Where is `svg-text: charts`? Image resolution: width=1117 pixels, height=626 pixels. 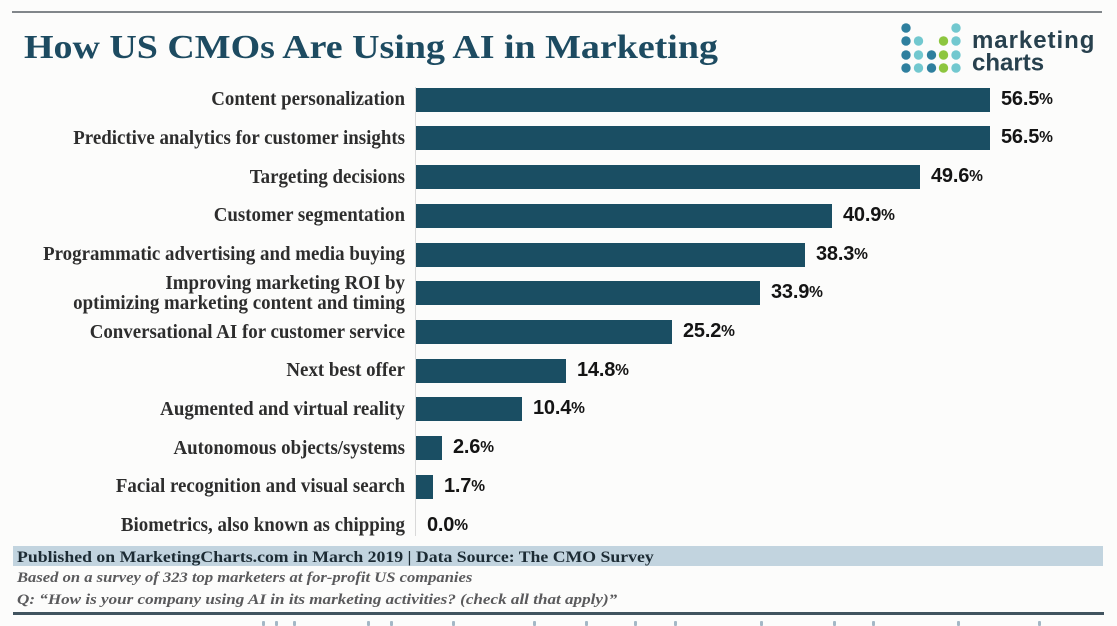 svg-text: charts is located at coordinates (1008, 63).